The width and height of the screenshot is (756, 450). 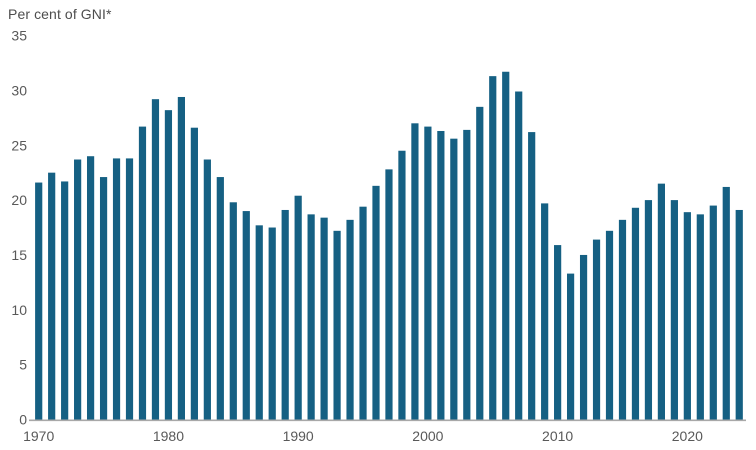 What do you see at coordinates (233, 311) in the screenshot?
I see `bar-1985` at bounding box center [233, 311].